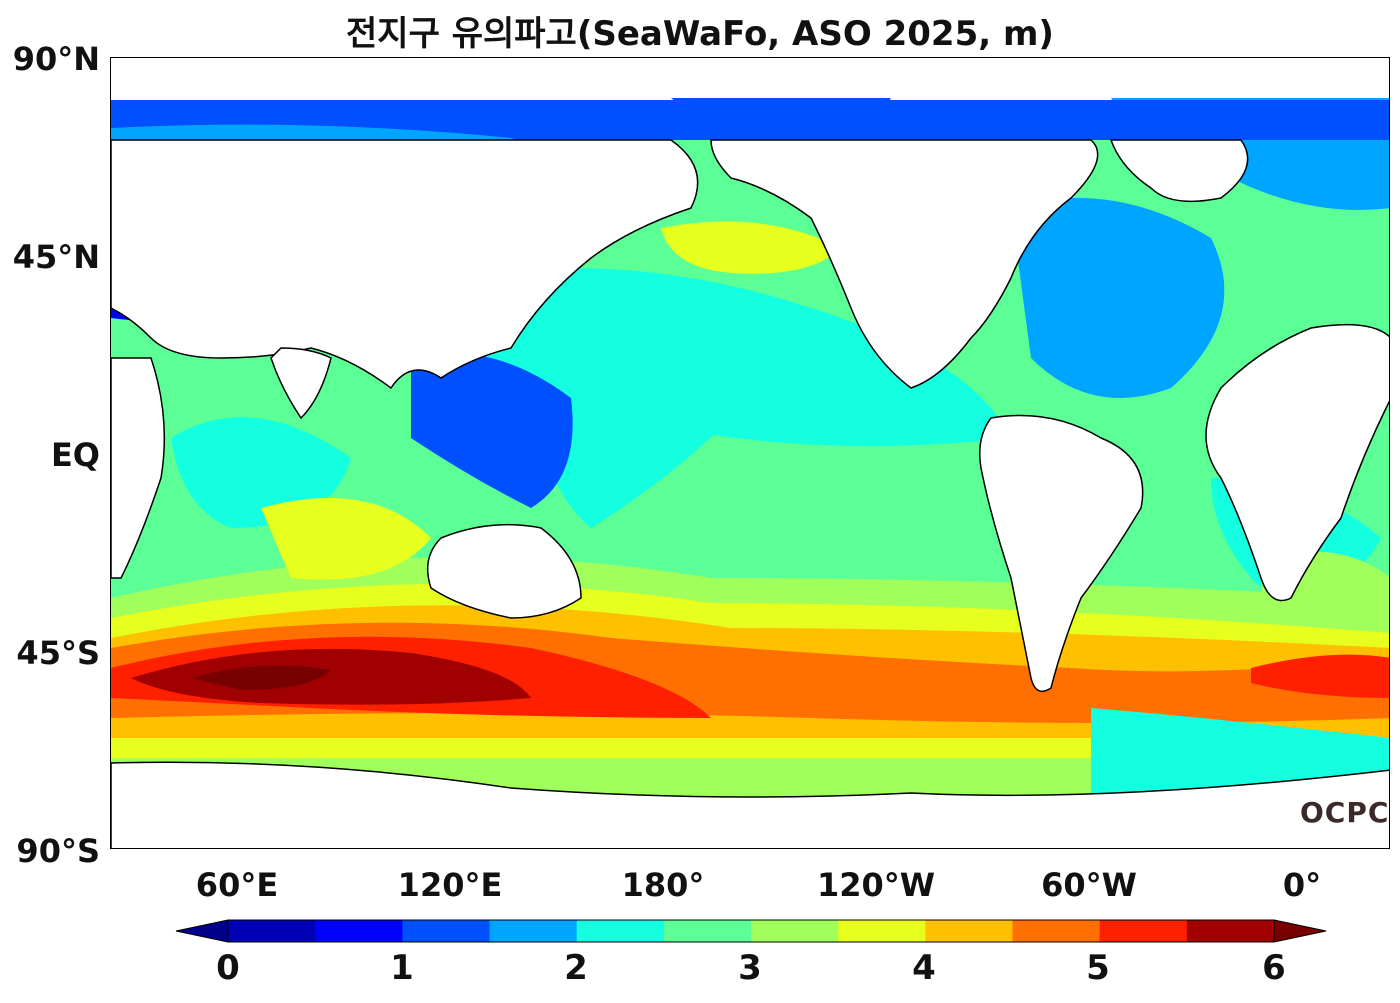 This screenshot has height=1003, width=1400. What do you see at coordinates (450, 885) in the screenshot?
I see `lon-label-120e: 120°E` at bounding box center [450, 885].